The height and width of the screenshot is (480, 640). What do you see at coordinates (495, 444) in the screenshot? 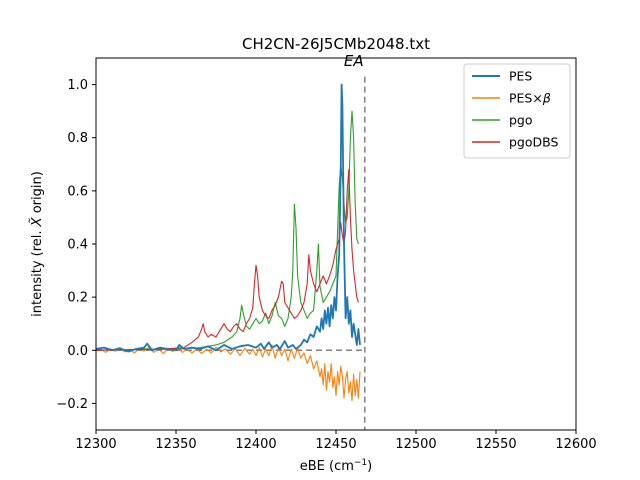
I see `x-tick-label: 12550` at bounding box center [495, 444].